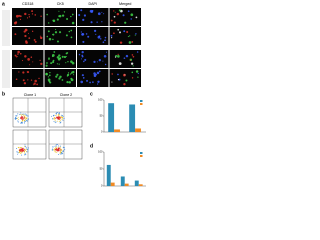  Describe the element at coordinates (125, 4) in the screenshot. I see `column-header: Merged` at that location.